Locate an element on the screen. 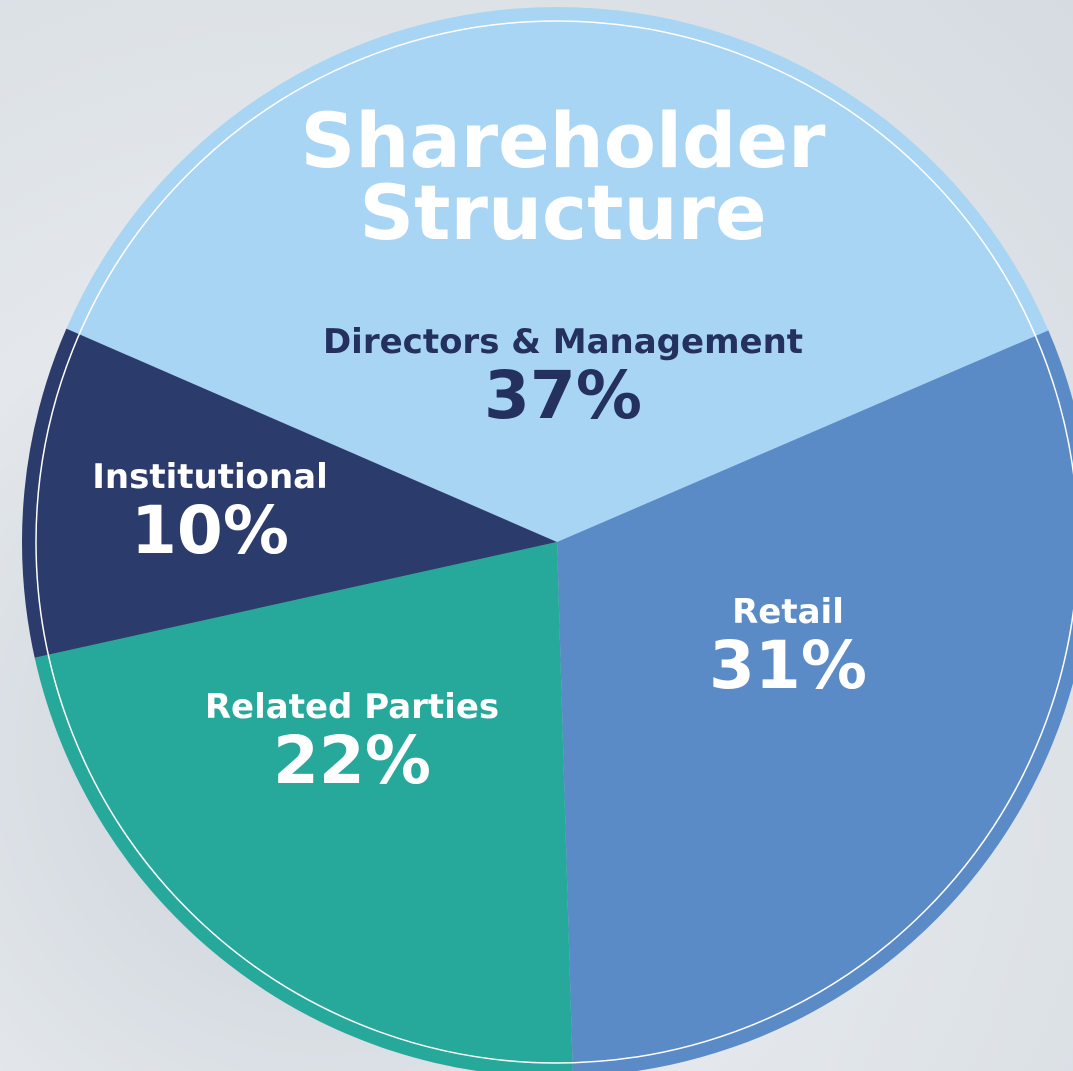 The height and width of the screenshot is (1071, 1073). value-label: 10% is located at coordinates (210, 530).